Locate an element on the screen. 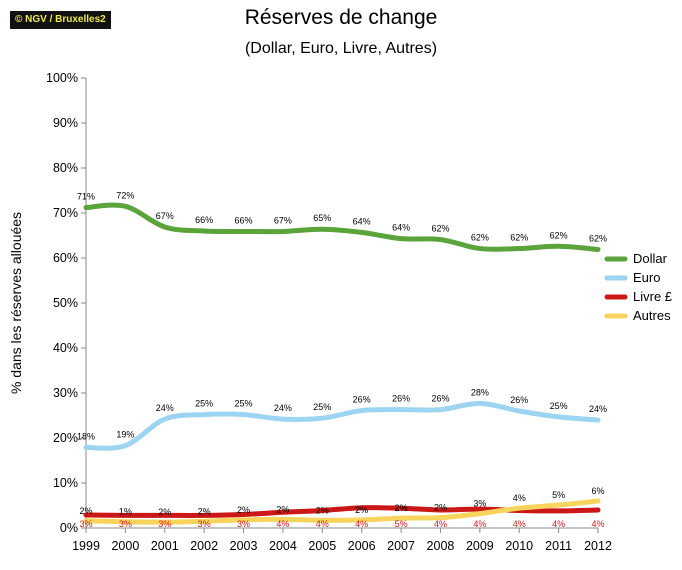 This screenshot has width=682, height=570. series-line-euro is located at coordinates (342, 425).